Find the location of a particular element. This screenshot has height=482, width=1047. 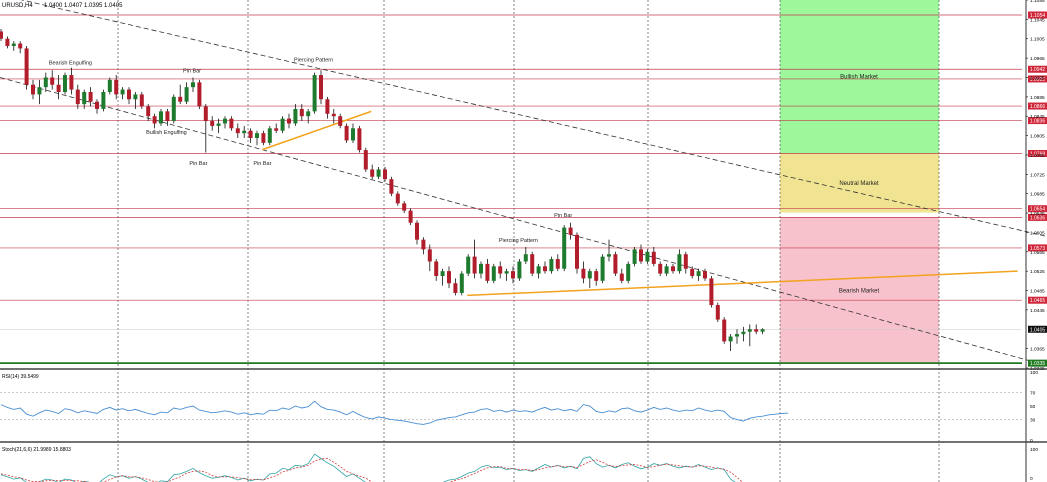

price-tick-label-4: 1.0925 is located at coordinates (1037, 78).